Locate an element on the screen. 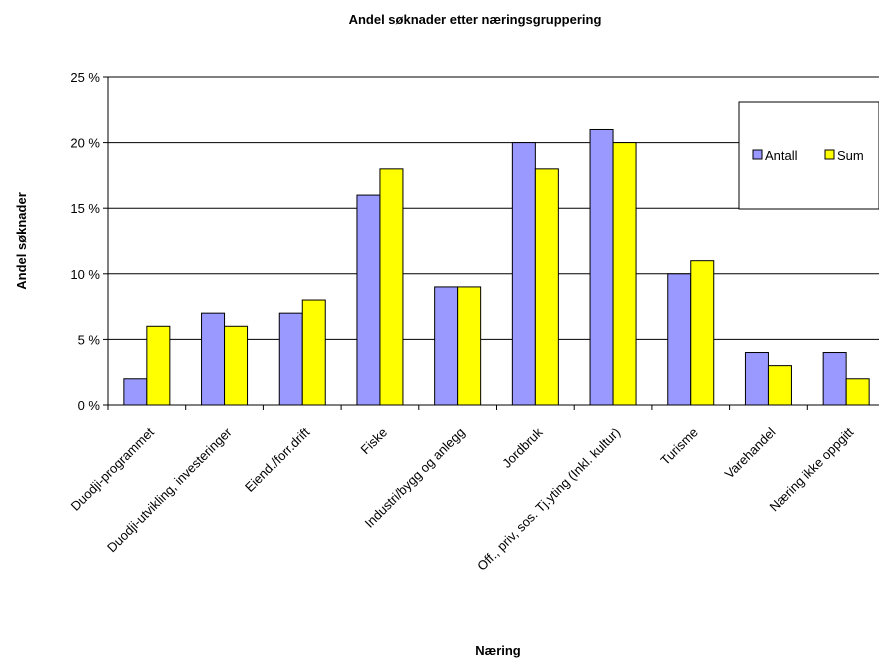  legend-swatch-sum is located at coordinates (829, 154).